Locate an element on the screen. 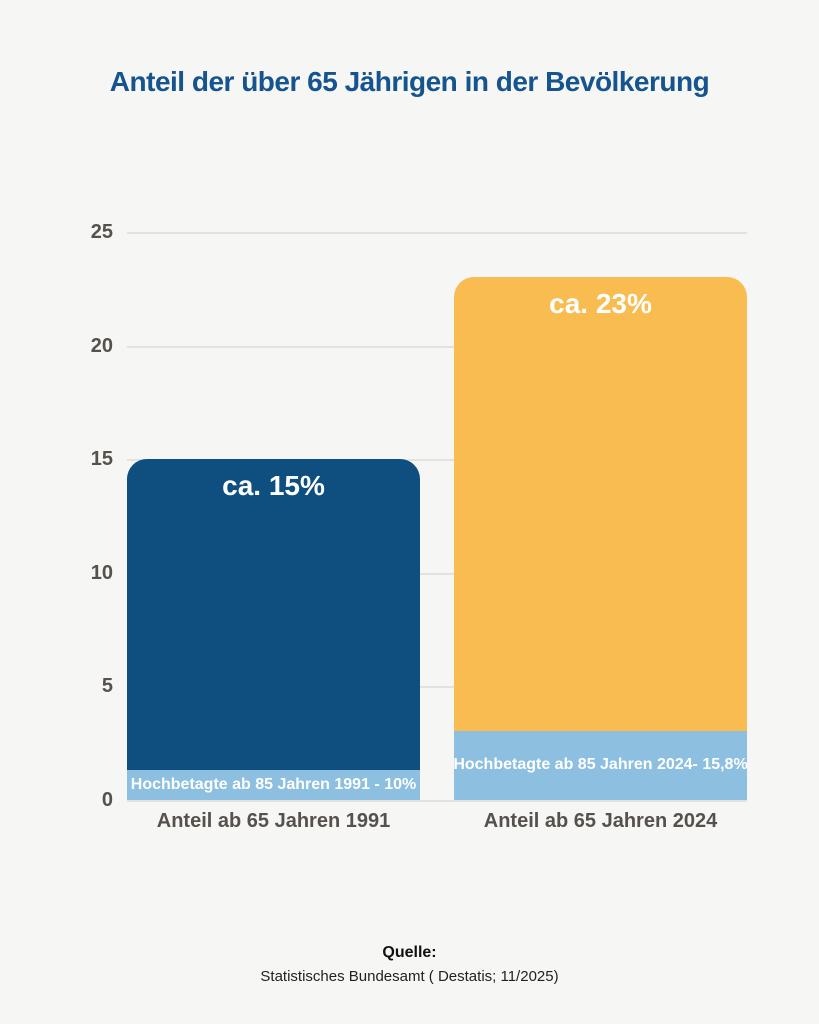 The height and width of the screenshot is (1024, 819). sub-segment-label-1991: Hochbetagte ab 85 Jahren 1991 - 10% is located at coordinates (273, 785).